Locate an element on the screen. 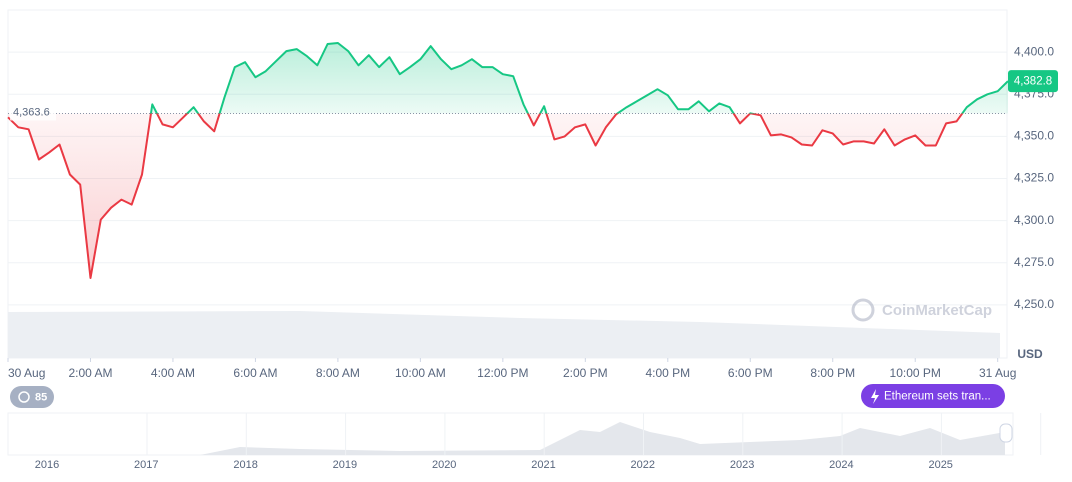  x-tick-label: 10:00 AM is located at coordinates (420, 373).